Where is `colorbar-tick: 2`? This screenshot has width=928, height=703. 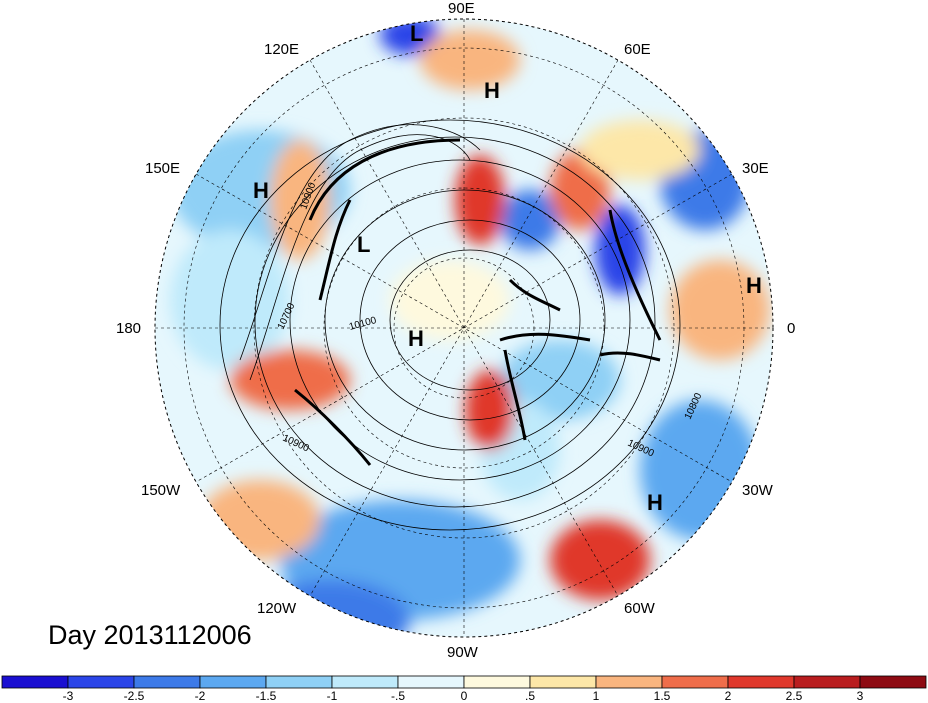 colorbar-tick: 2 is located at coordinates (728, 696).